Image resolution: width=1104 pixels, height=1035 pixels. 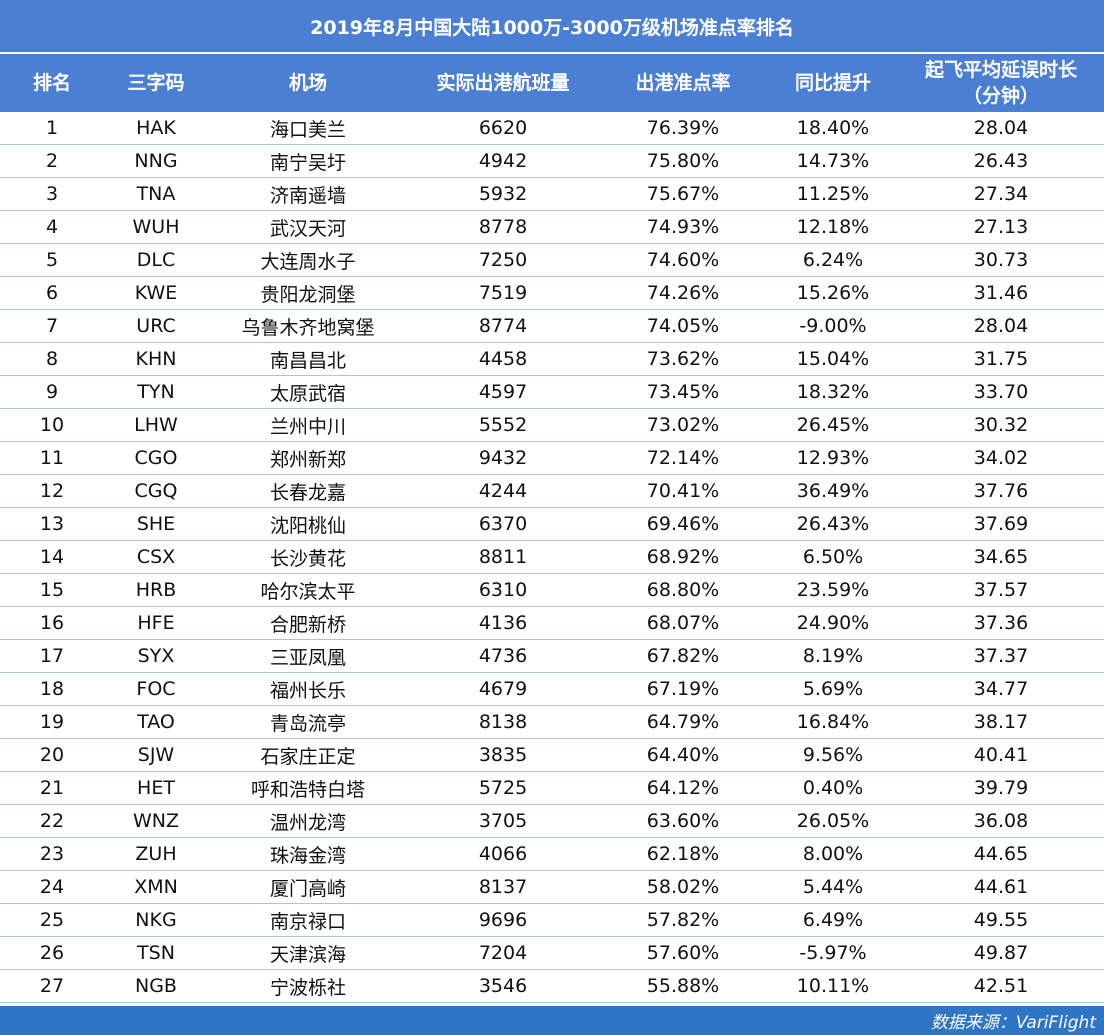 What do you see at coordinates (833, 524) in the screenshot?
I see `cell-yoy: 26.43%` at bounding box center [833, 524].